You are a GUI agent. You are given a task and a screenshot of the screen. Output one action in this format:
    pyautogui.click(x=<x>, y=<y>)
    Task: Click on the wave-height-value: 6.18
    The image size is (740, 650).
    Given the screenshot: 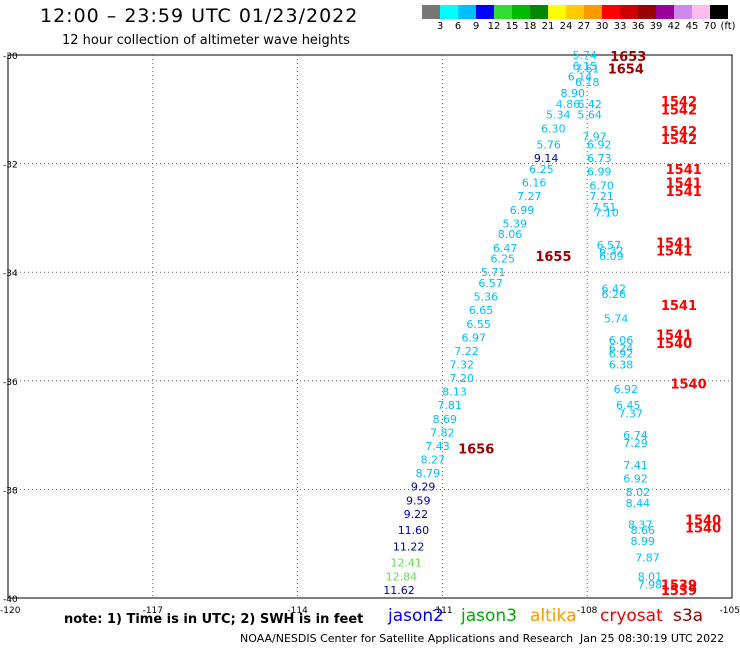 What is the action you would take?
    pyautogui.click(x=587, y=82)
    